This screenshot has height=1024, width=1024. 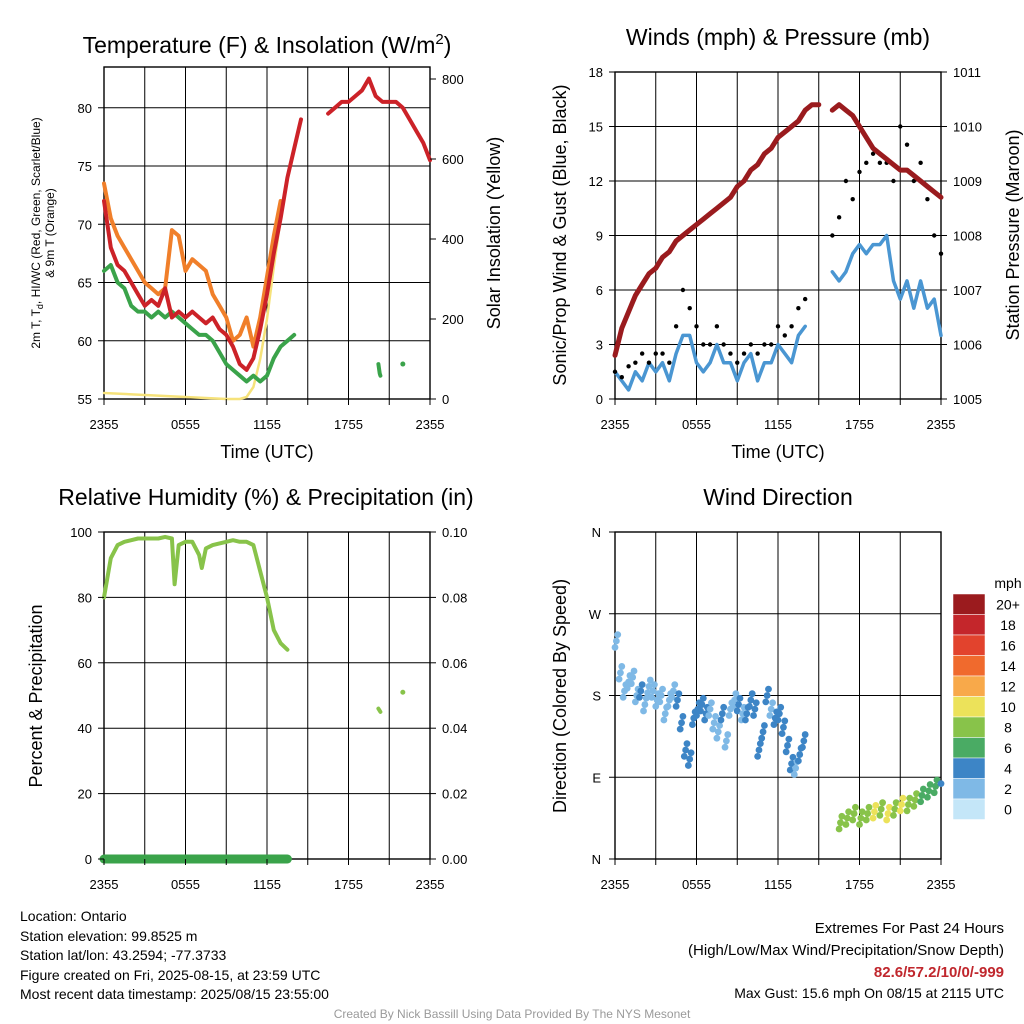 I want to click on rh-ytick-label: 0, so click(x=88, y=859).